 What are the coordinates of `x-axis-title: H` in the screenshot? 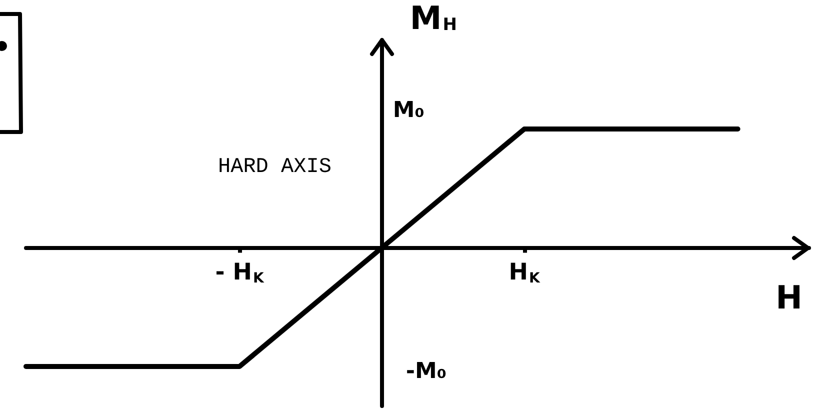 It's located at (789, 297).